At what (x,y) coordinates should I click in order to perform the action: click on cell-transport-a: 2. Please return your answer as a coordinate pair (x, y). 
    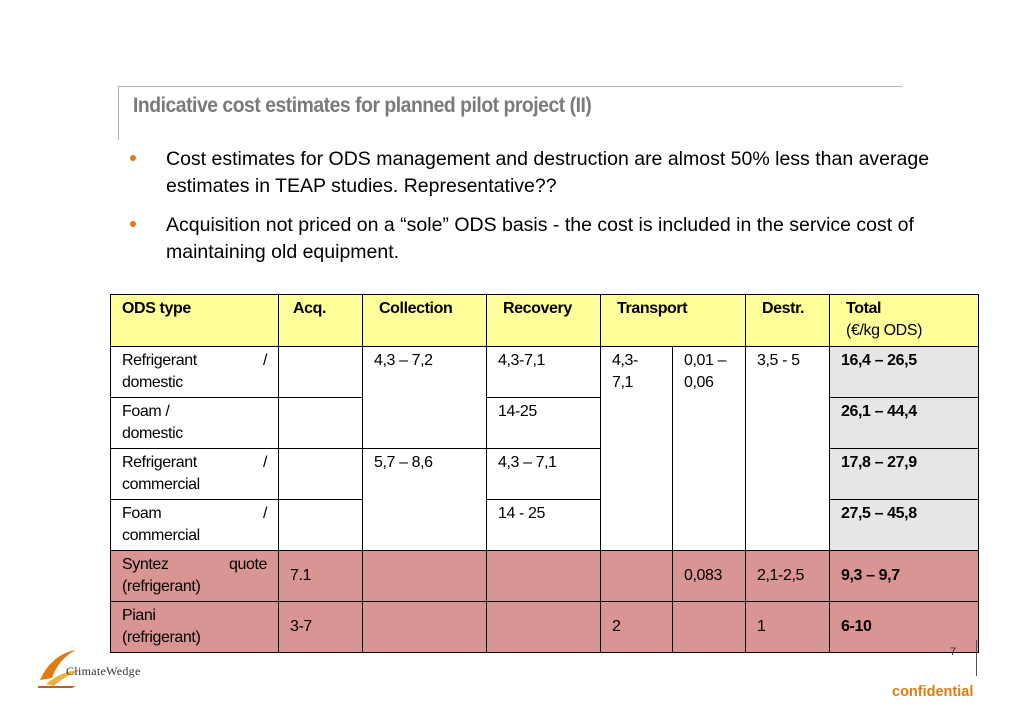
    Looking at the image, I should click on (636, 627).